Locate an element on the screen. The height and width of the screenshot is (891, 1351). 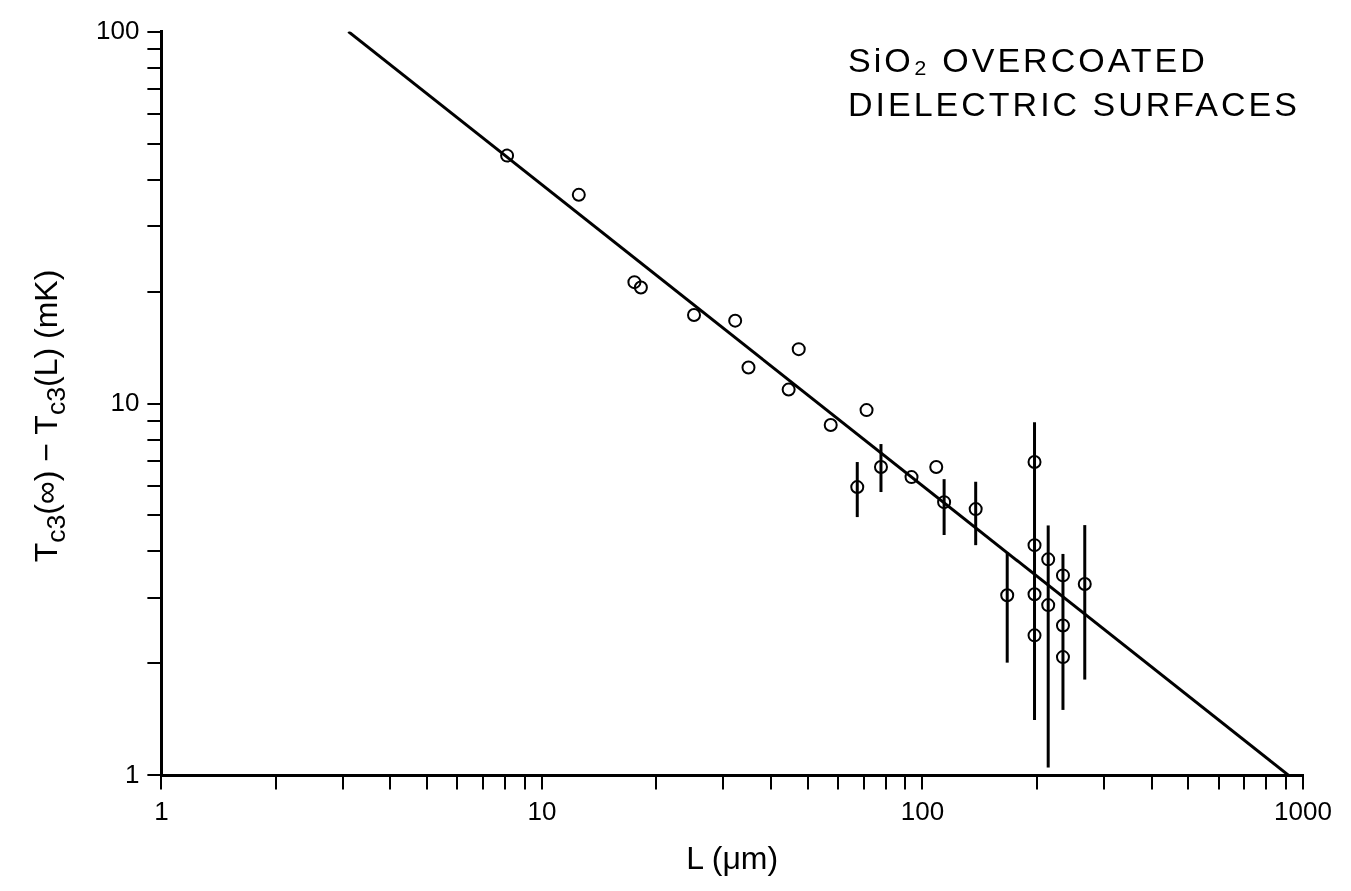
x-tick-label: 1 is located at coordinates (161, 811).